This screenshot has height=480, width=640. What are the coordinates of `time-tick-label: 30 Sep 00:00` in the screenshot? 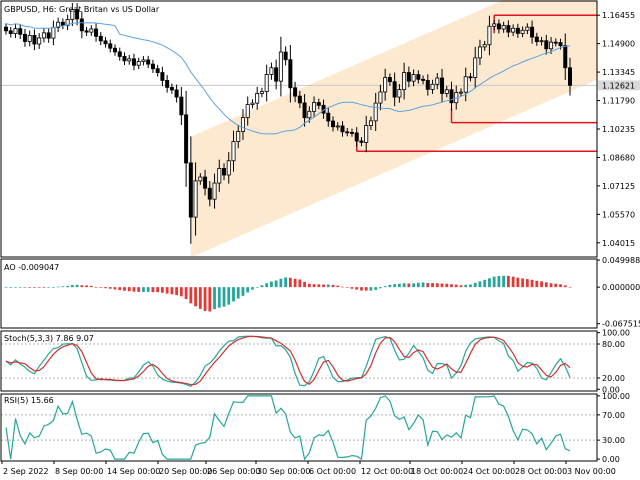 It's located at (283, 471).